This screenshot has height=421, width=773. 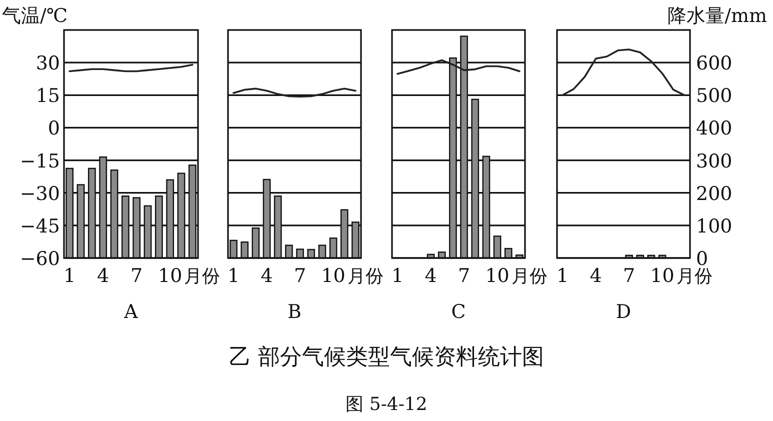 I want to click on y2-tick-label: 400, so click(x=714, y=129).